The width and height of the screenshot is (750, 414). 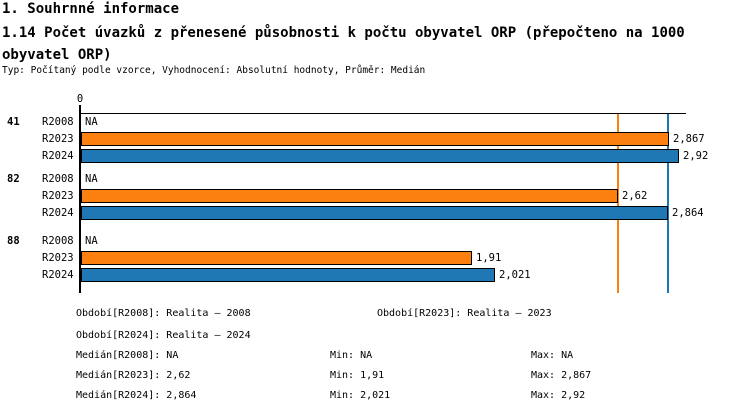 I want to click on legend-median-r2024: Medián[R2024]: 2,864, so click(x=136, y=395).